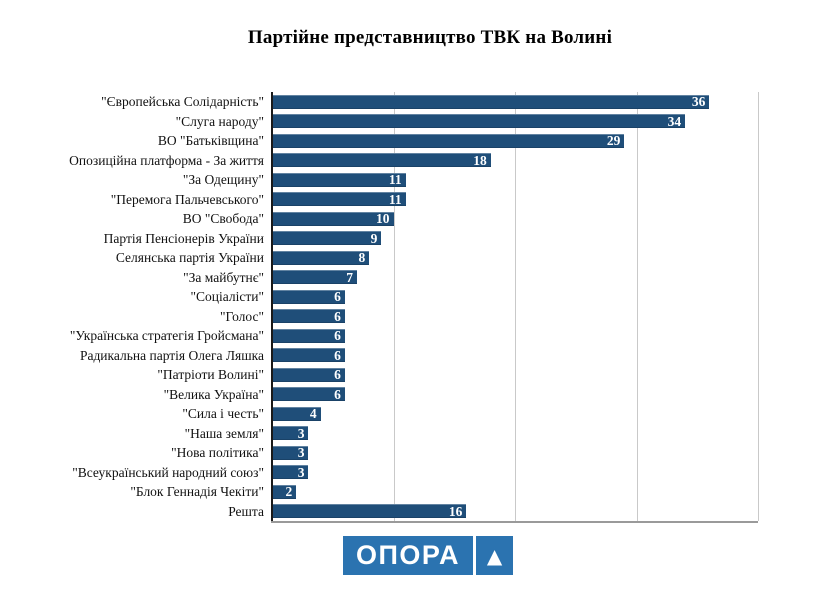  I want to click on opora-logo: ОПОРА ▲, so click(428, 555).